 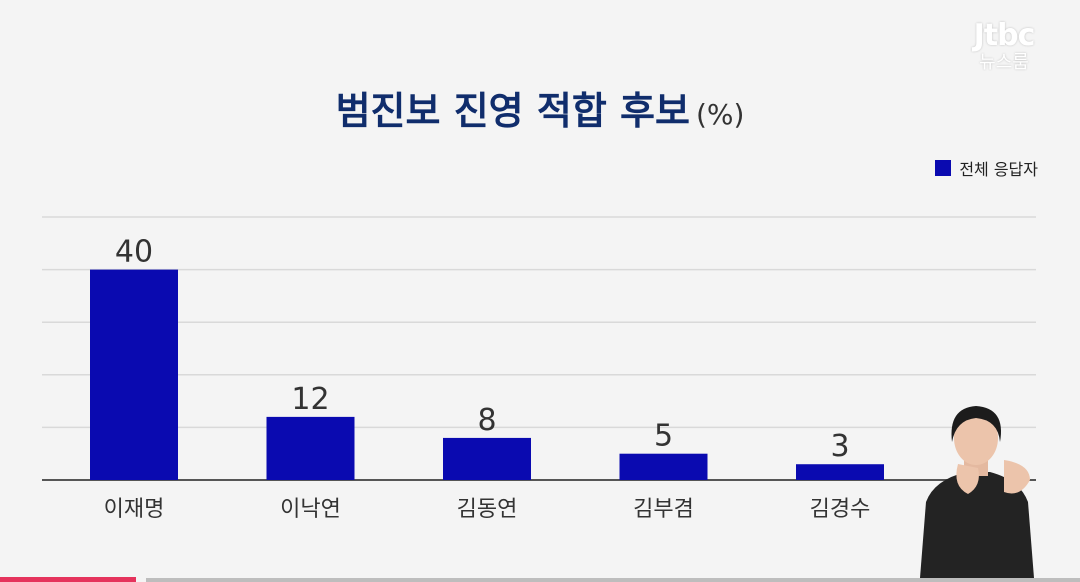 I want to click on data-label: 5, so click(x=663, y=436).